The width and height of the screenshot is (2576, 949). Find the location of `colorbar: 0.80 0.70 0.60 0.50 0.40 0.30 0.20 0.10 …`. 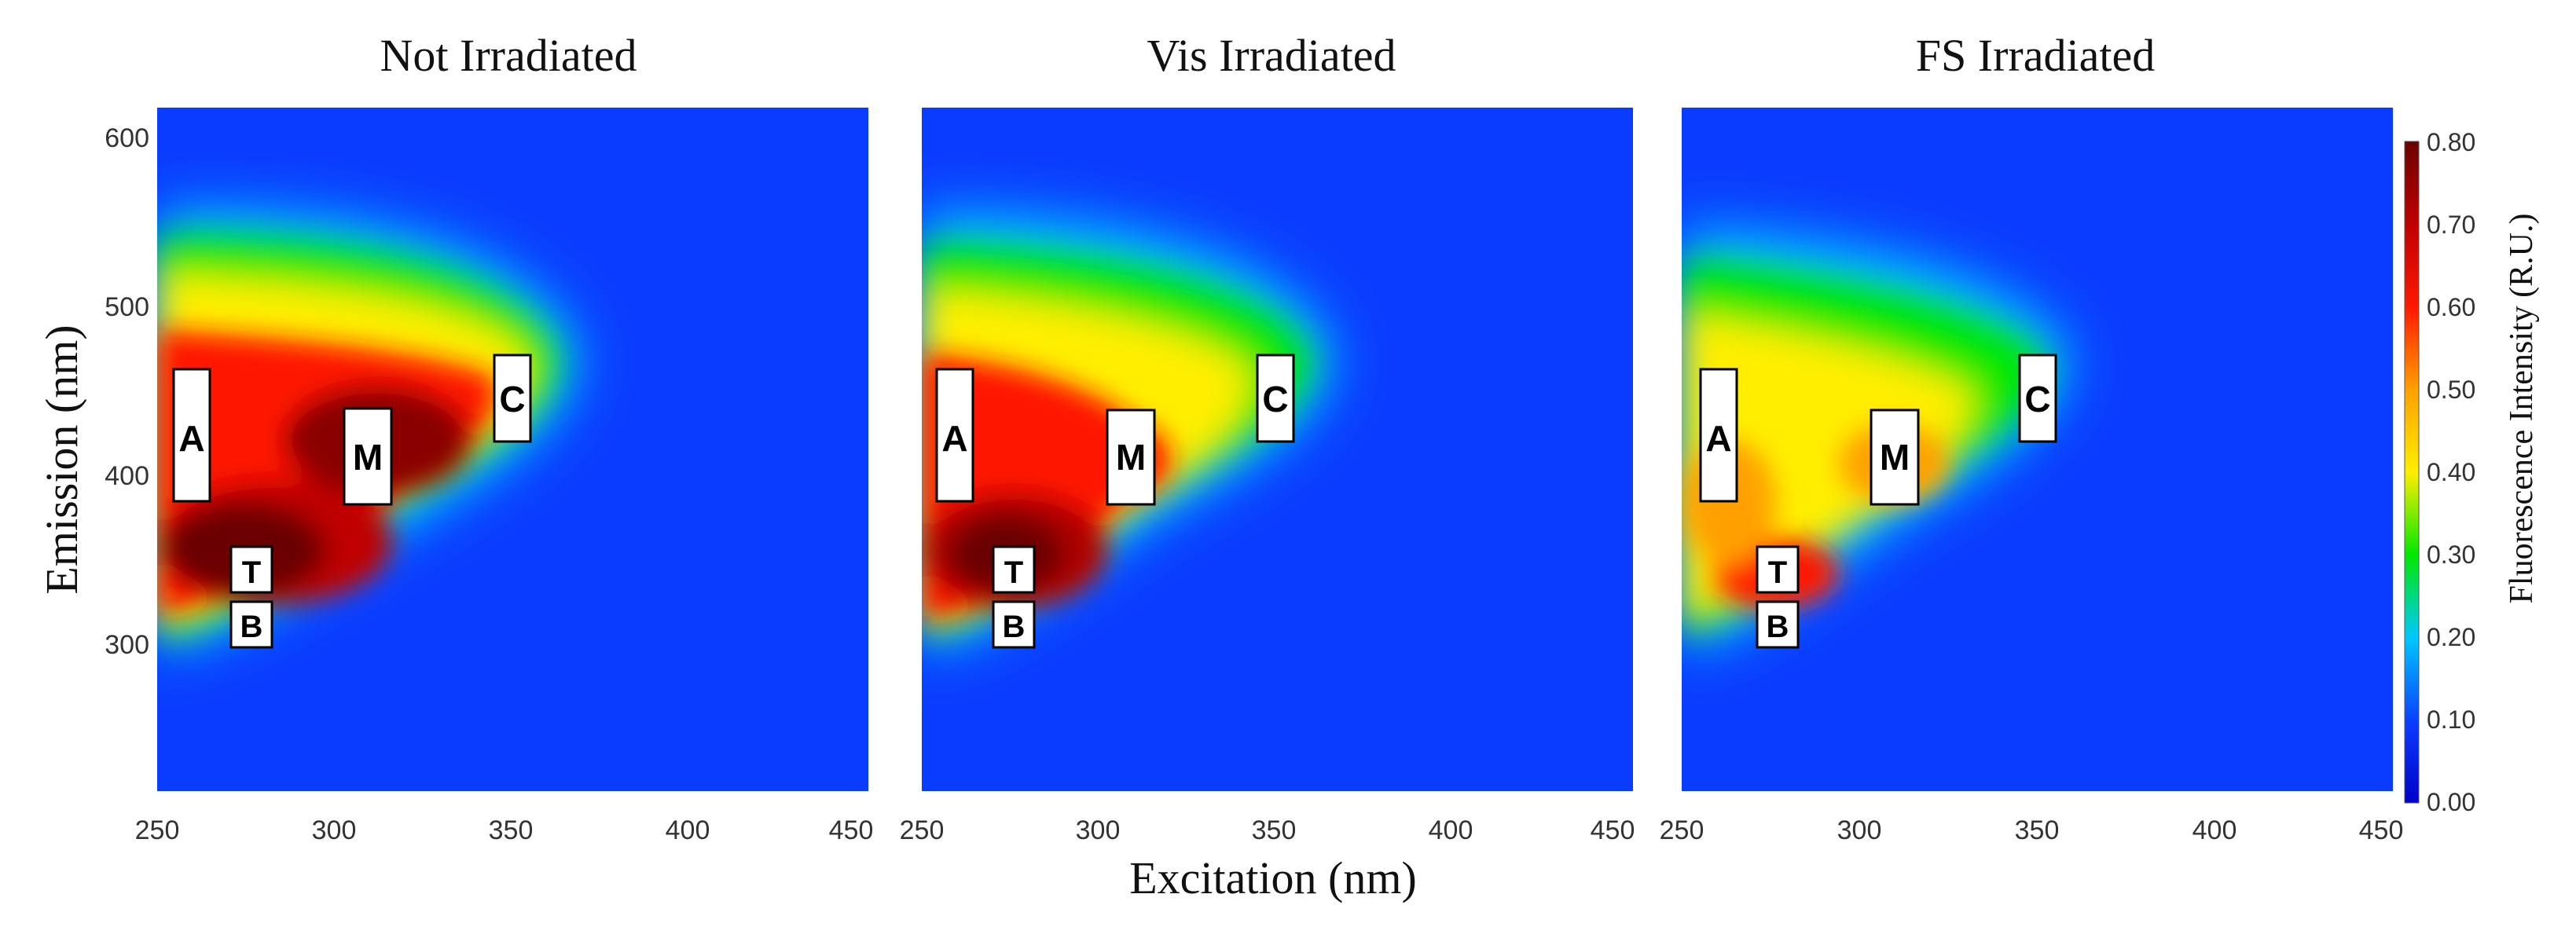

colorbar: 0.80 0.70 0.60 0.50 0.40 0.30 0.20 0.10 … is located at coordinates (2472, 472).